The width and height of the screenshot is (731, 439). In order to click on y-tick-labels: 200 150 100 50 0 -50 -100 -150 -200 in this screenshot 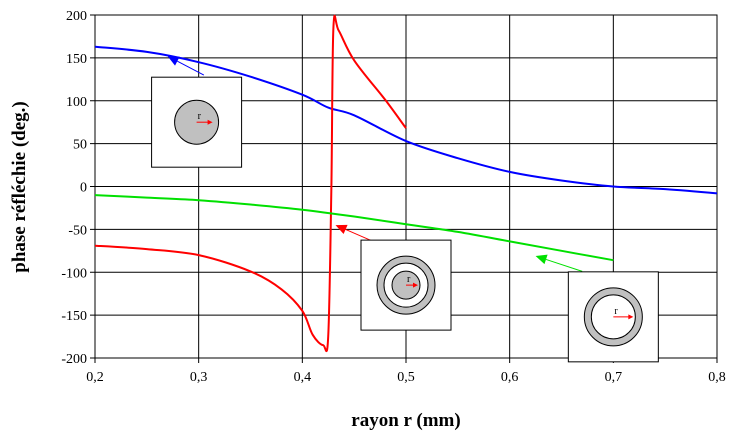, I will do `click(74, 188)`.